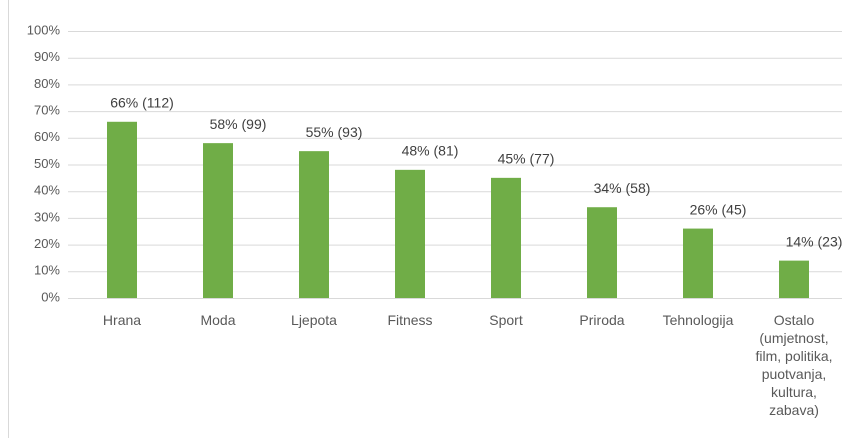 This screenshot has width=855, height=438. I want to click on x-tick-label: Moda, so click(218, 320).